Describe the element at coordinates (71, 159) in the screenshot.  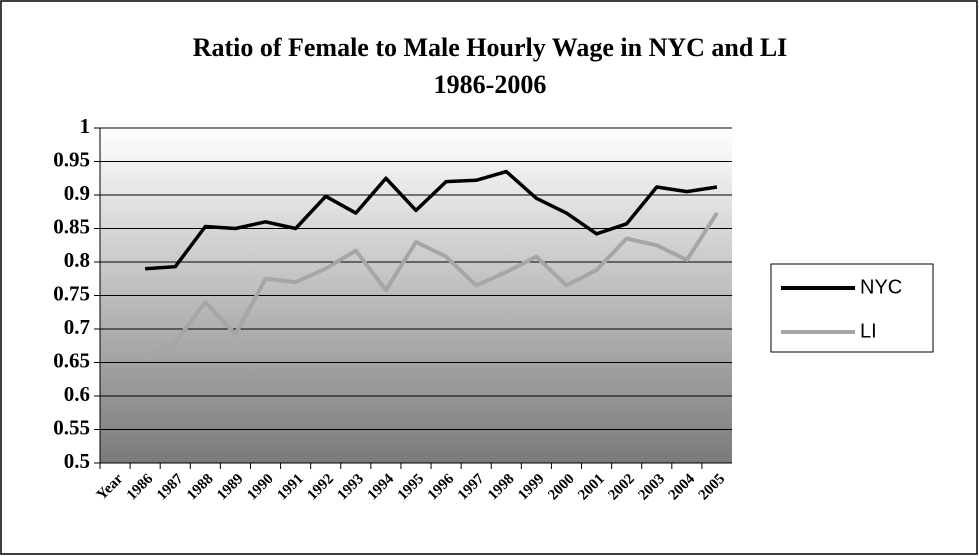
I see `y-tick-label: 0.95` at that location.